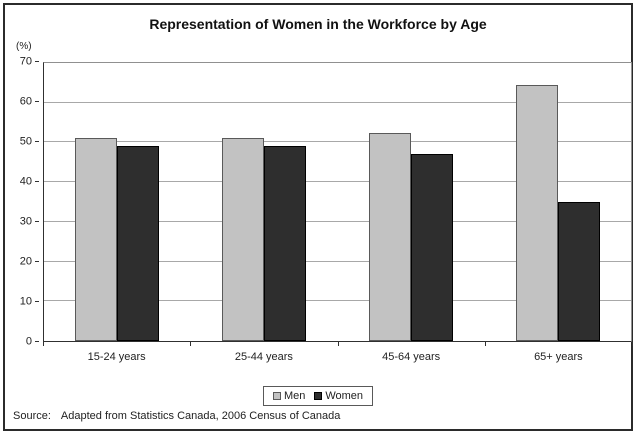 The image size is (640, 438). What do you see at coordinates (28, 341) in the screenshot?
I see `y-tick-label: 0` at bounding box center [28, 341].